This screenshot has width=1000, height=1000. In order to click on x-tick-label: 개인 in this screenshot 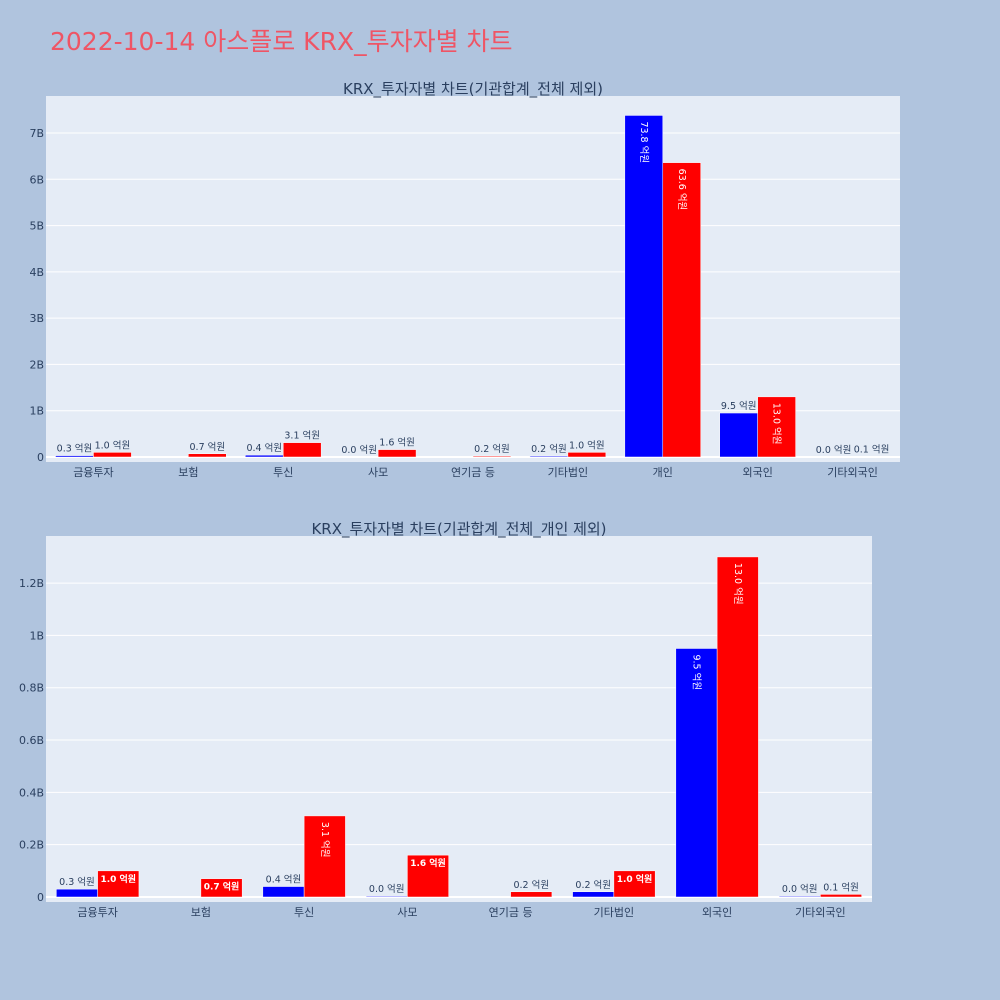, I will do `click(663, 472)`.